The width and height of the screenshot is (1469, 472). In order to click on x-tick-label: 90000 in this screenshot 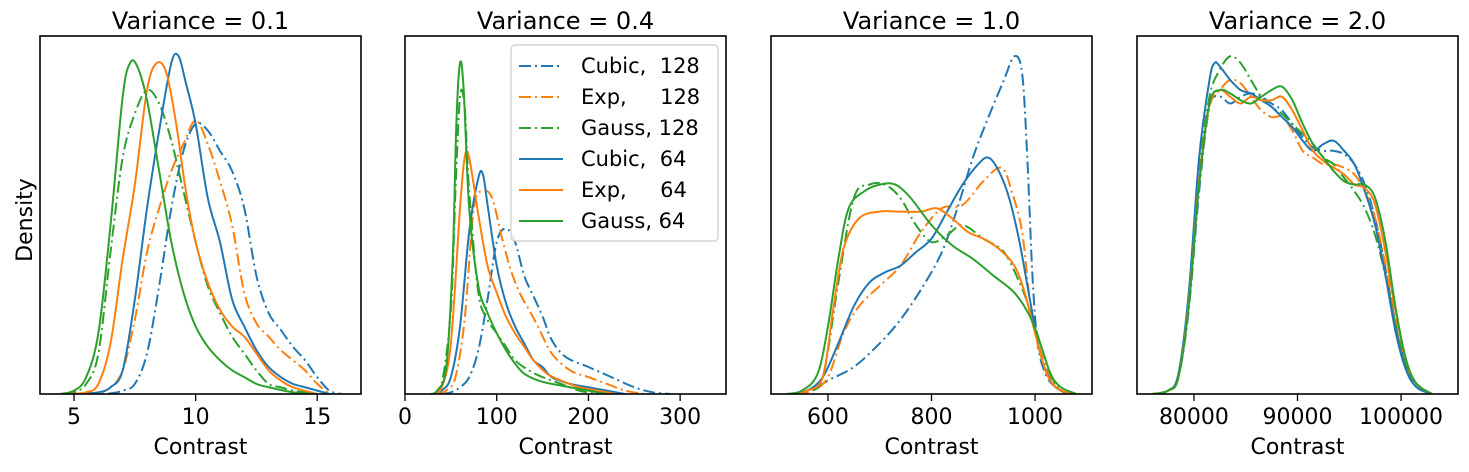, I will do `click(1298, 417)`.